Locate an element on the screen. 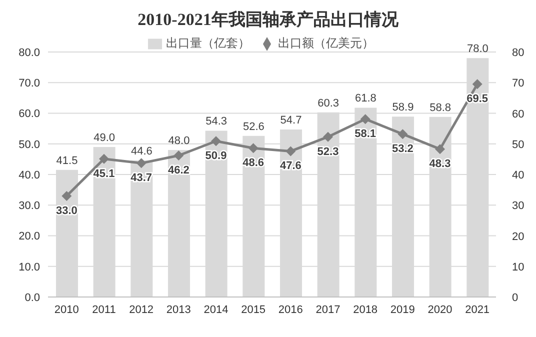 Image resolution: width=536 pixels, height=337 pixels. y2-tick-label: 50 is located at coordinates (518, 144).